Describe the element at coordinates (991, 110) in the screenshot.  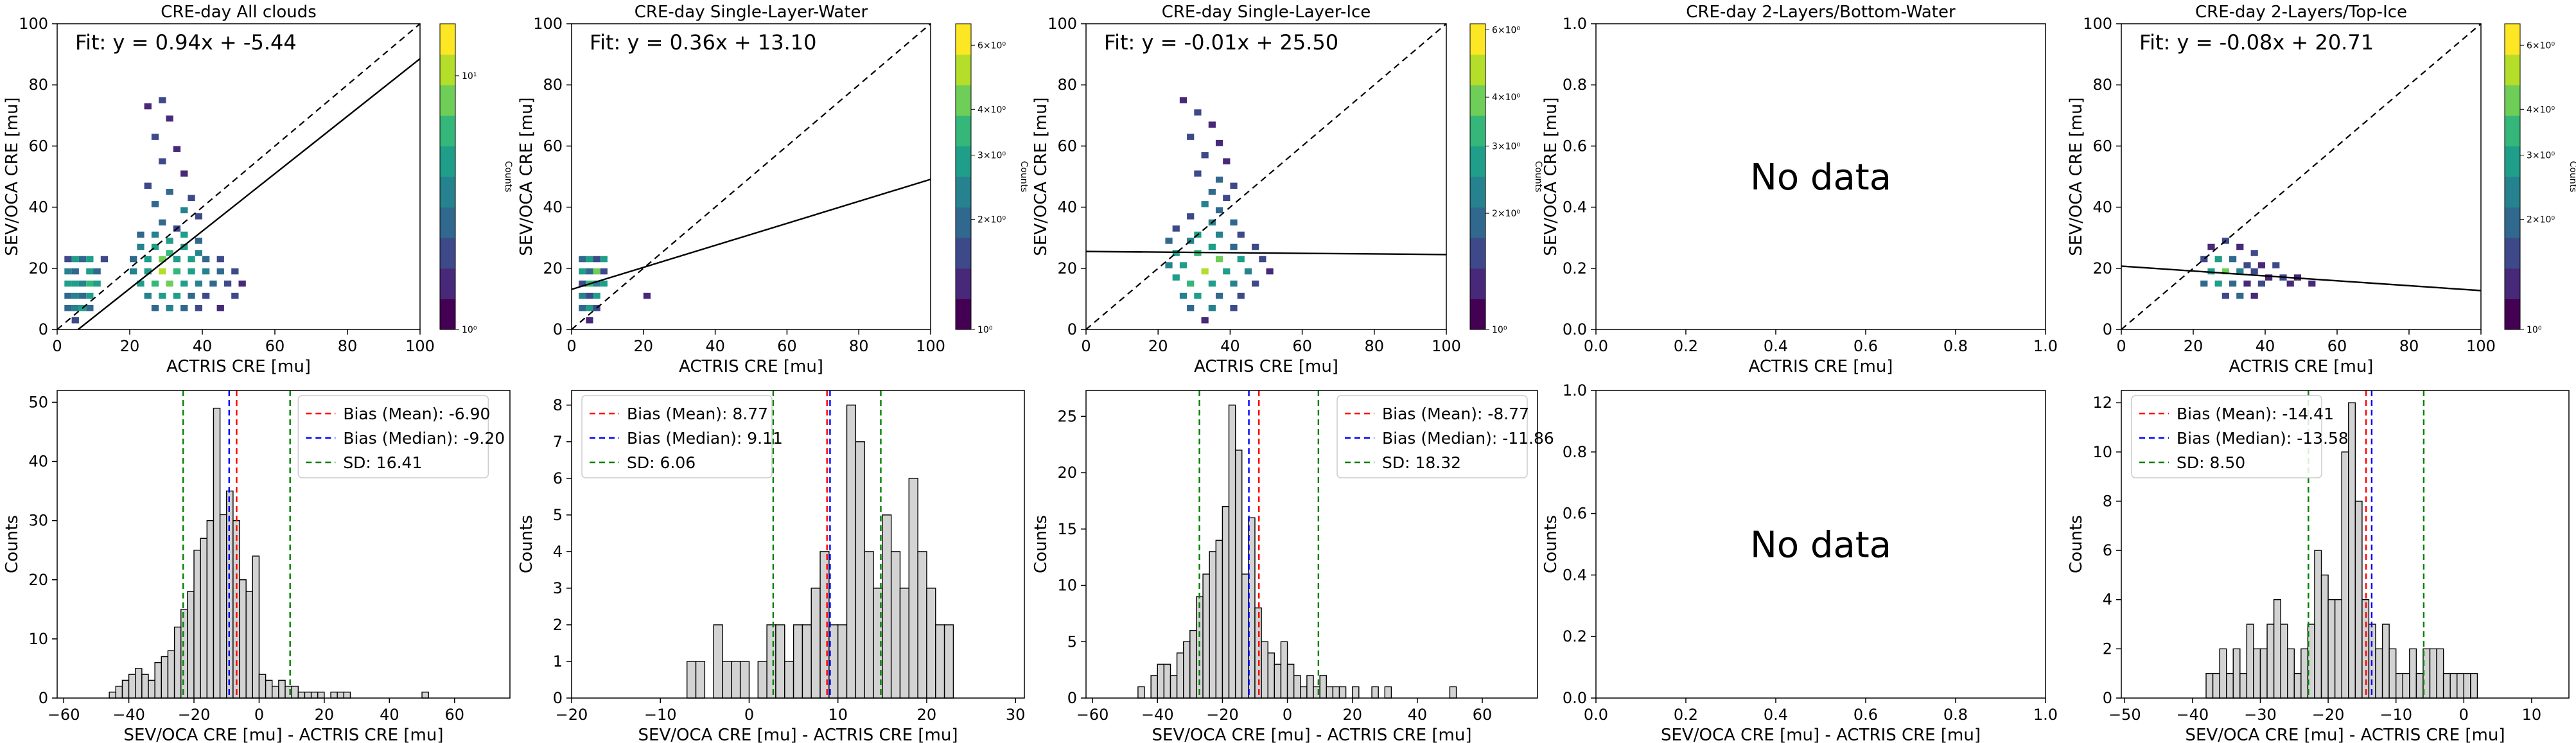
I see `colorbar-tick-label: 4×10⁰` at that location.